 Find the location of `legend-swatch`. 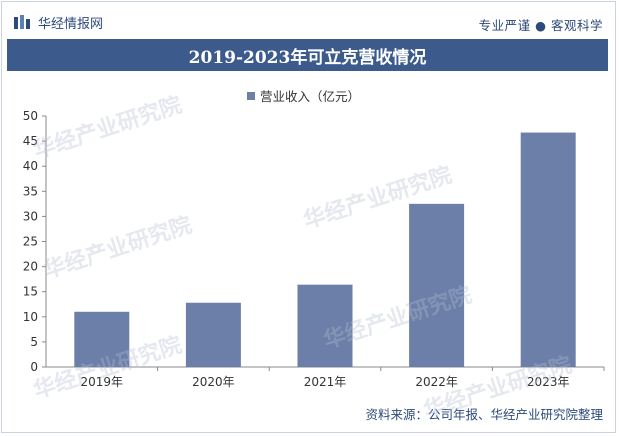

legend-swatch is located at coordinates (251, 95).